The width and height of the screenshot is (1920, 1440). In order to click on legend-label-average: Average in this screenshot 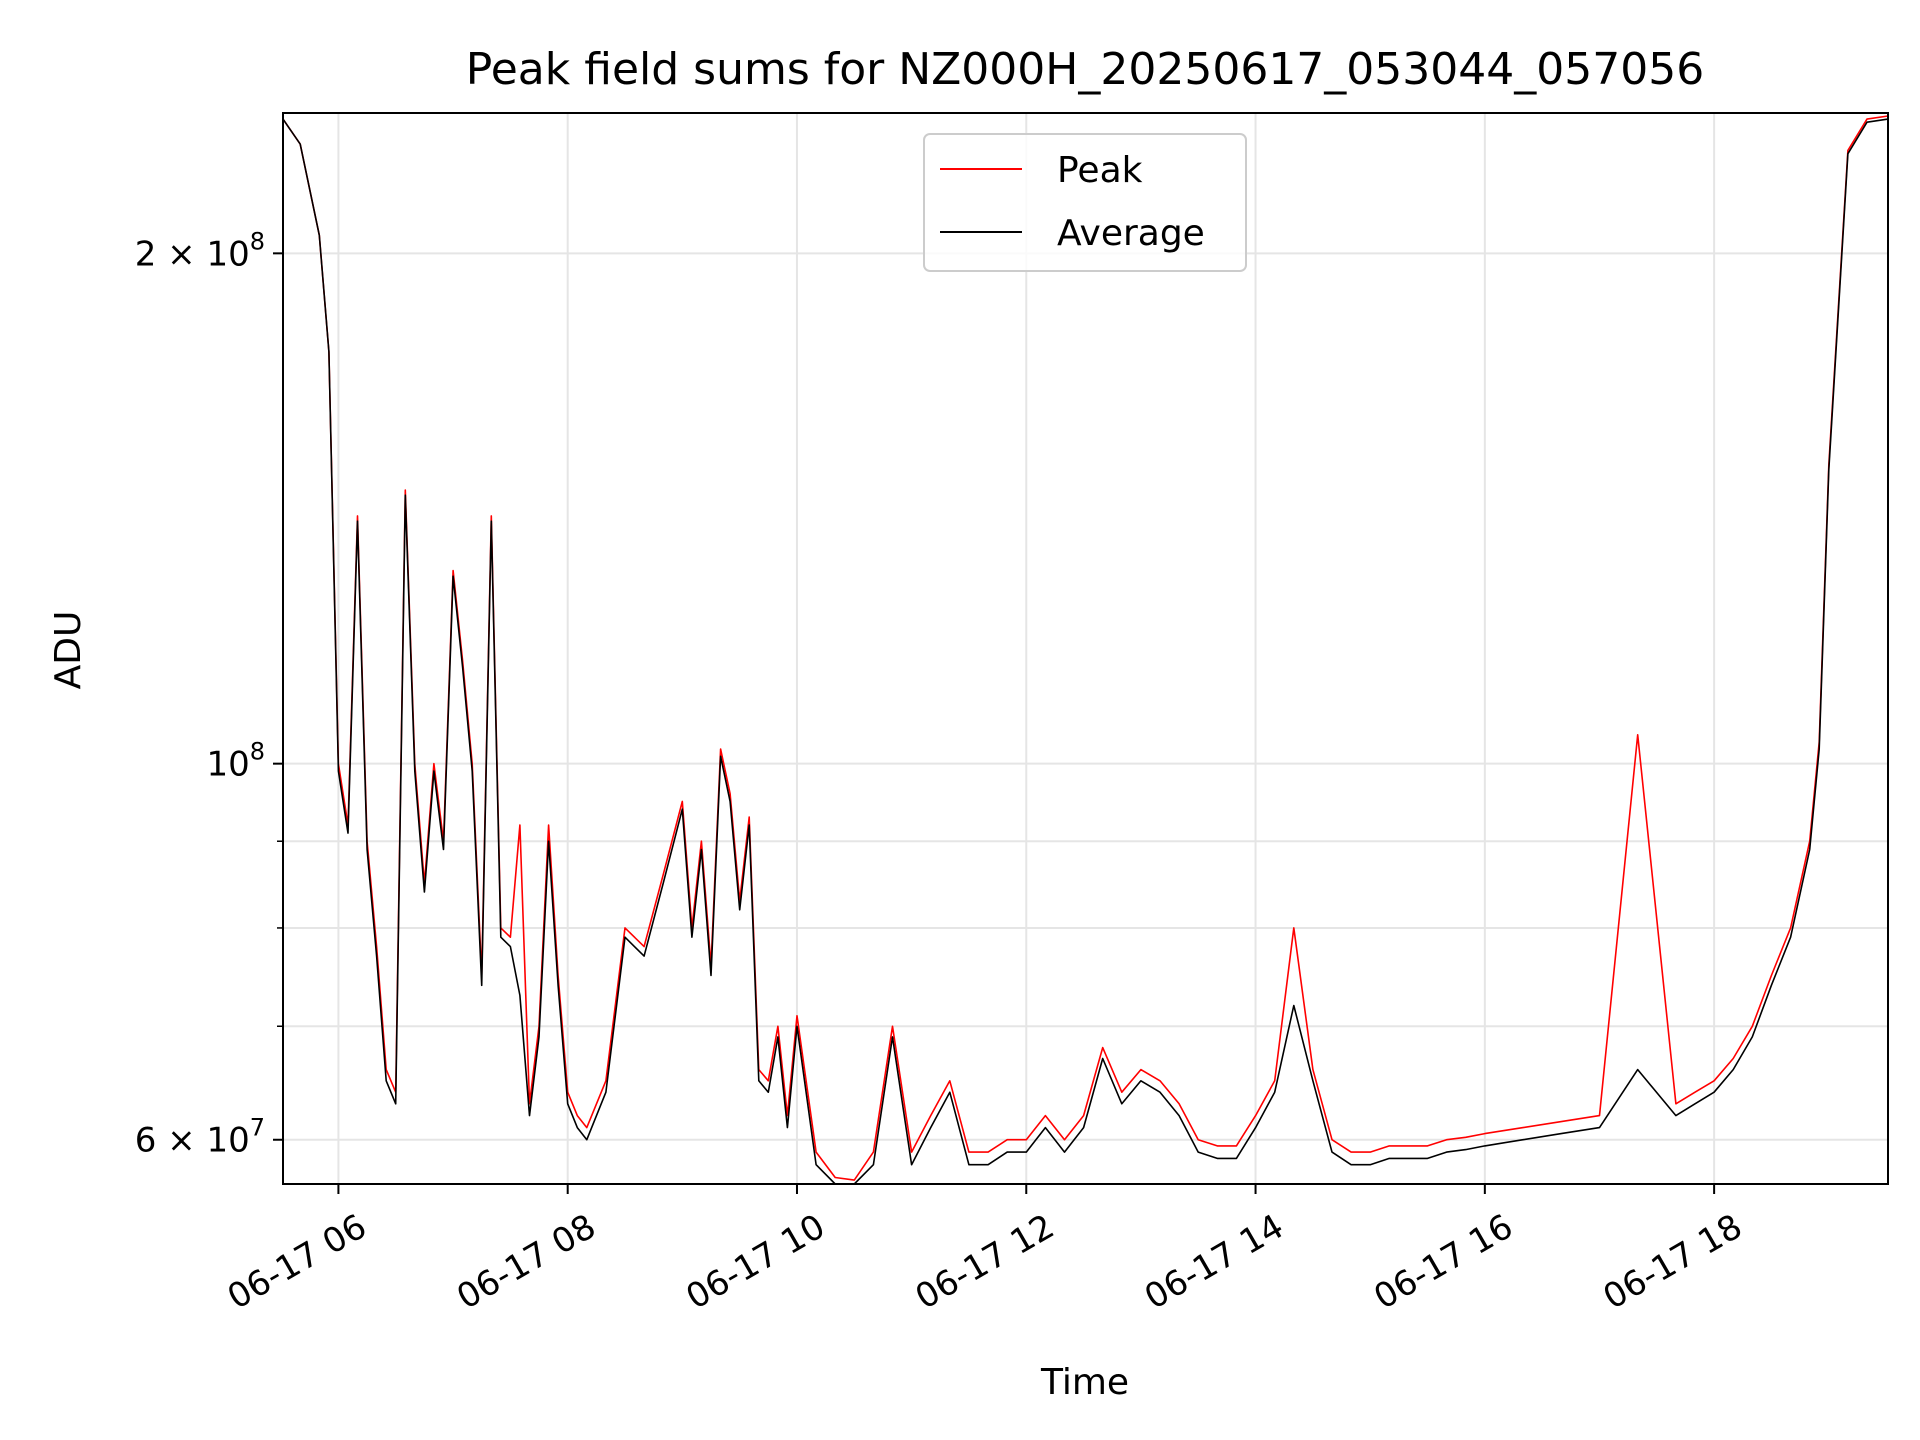, I will do `click(1131, 233)`.